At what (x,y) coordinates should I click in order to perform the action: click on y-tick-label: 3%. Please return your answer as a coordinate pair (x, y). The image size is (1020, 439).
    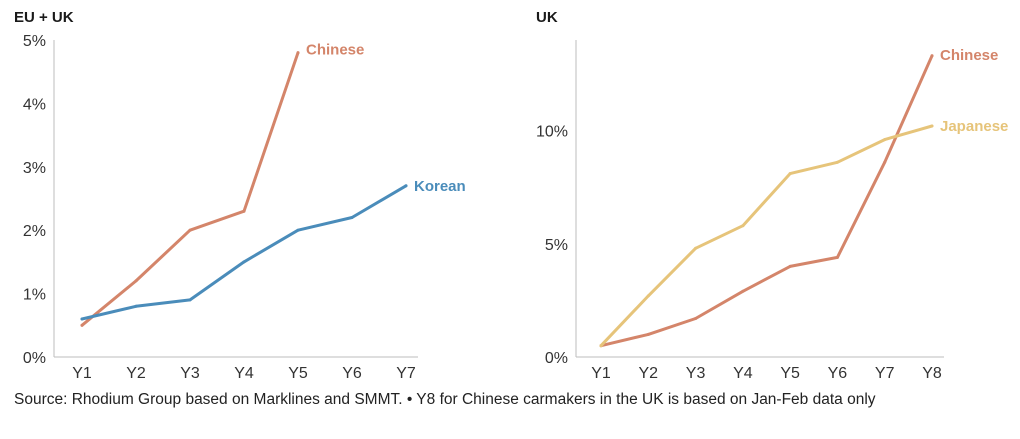
    Looking at the image, I should click on (34, 168).